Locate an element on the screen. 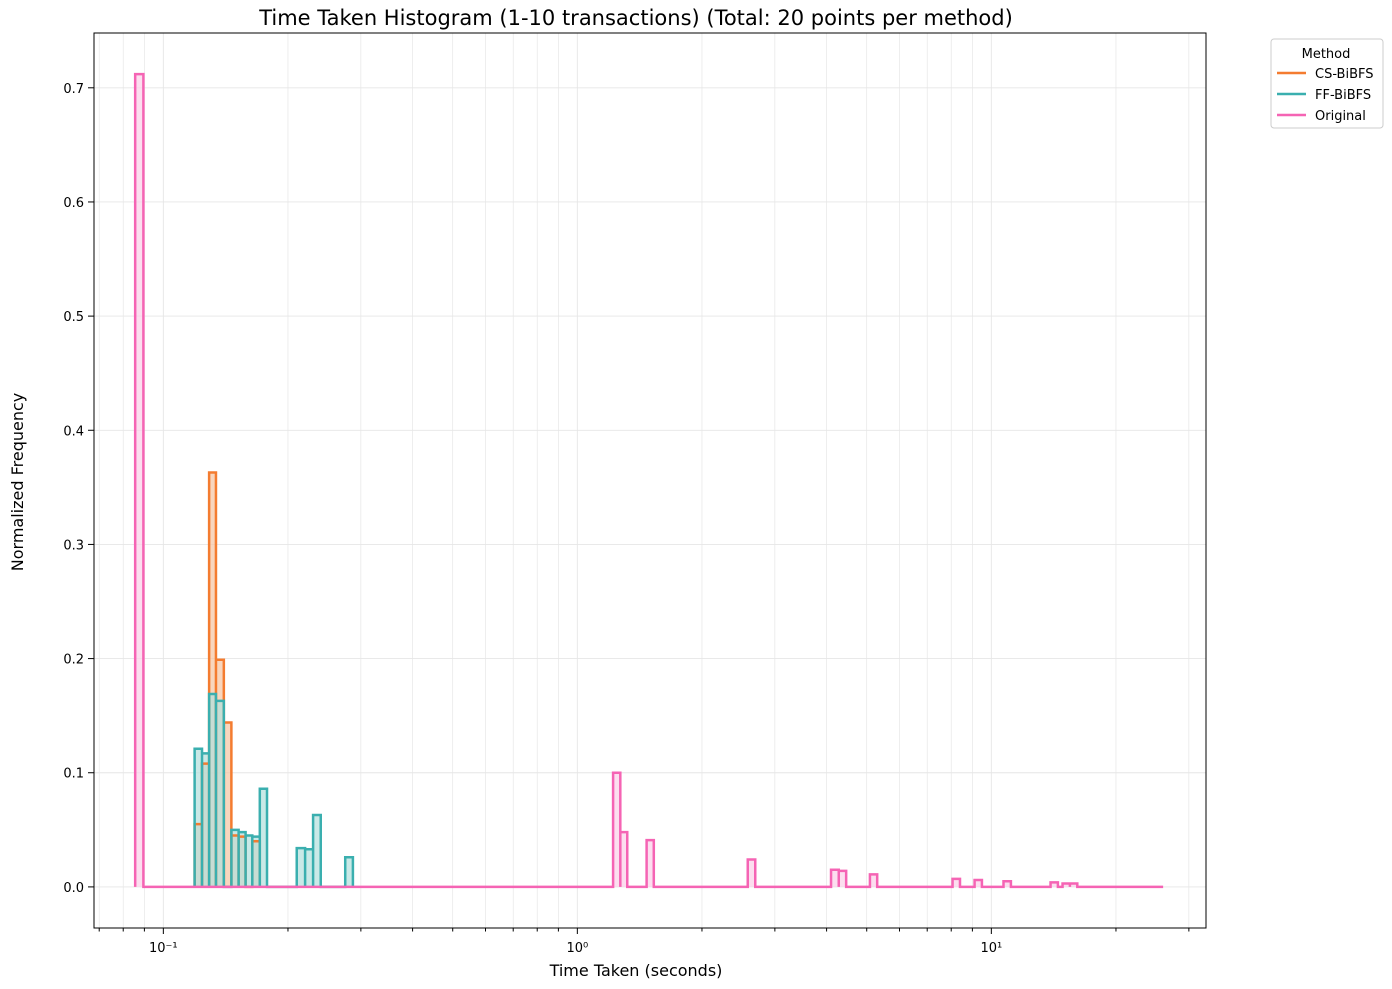 The height and width of the screenshot is (989, 1392). y-tick-label: 0.6 is located at coordinates (73, 203).